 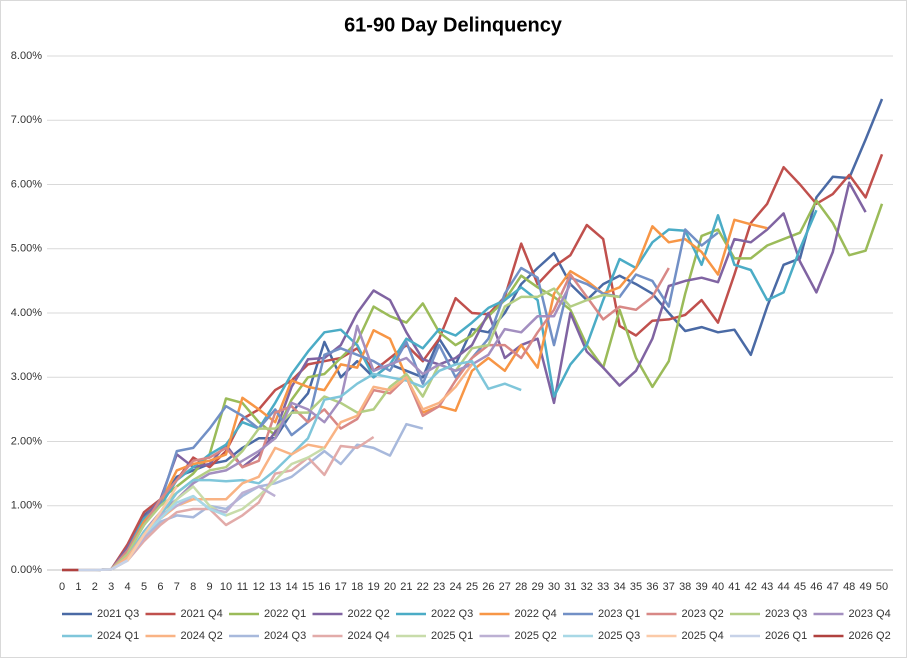 I want to click on x-tick-label: 30, so click(x=554, y=587).